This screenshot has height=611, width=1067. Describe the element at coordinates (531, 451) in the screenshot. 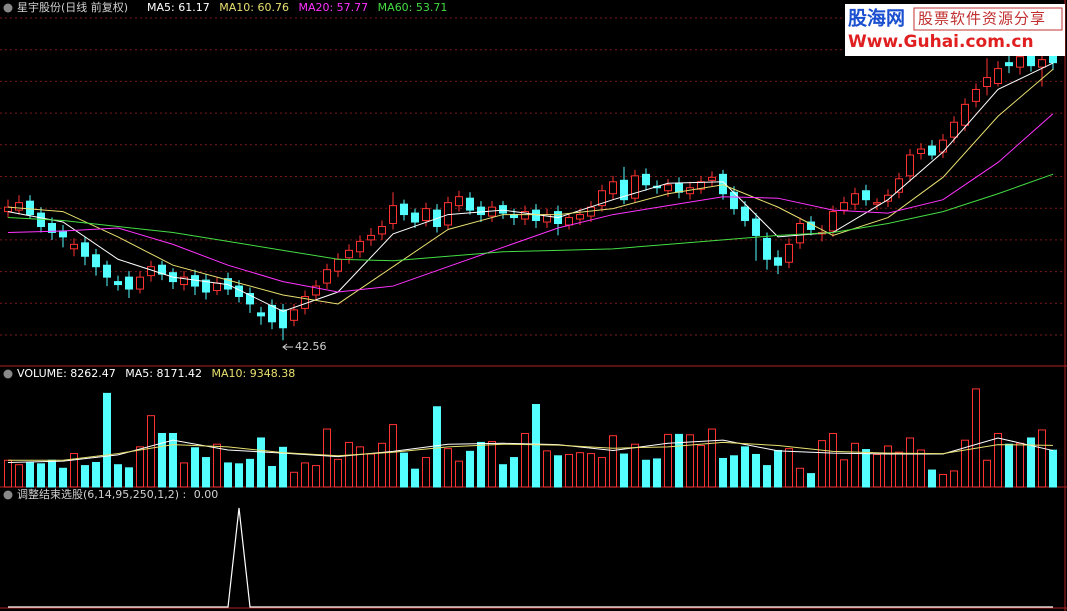

I see `ma-line` at that location.